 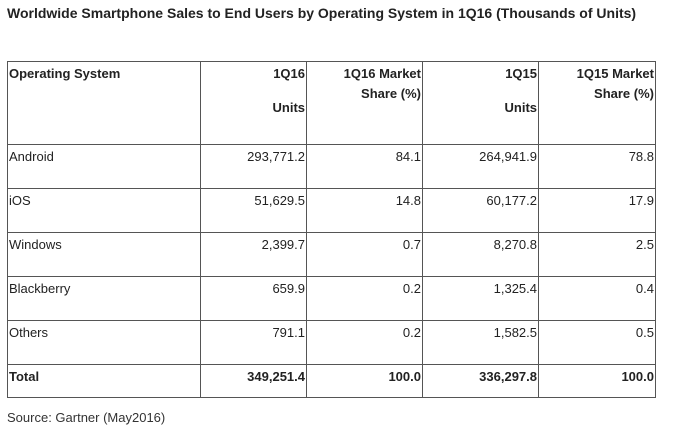 What do you see at coordinates (597, 103) in the screenshot?
I see `header-1q15-share: 1Q15 Market Share (%)` at bounding box center [597, 103].